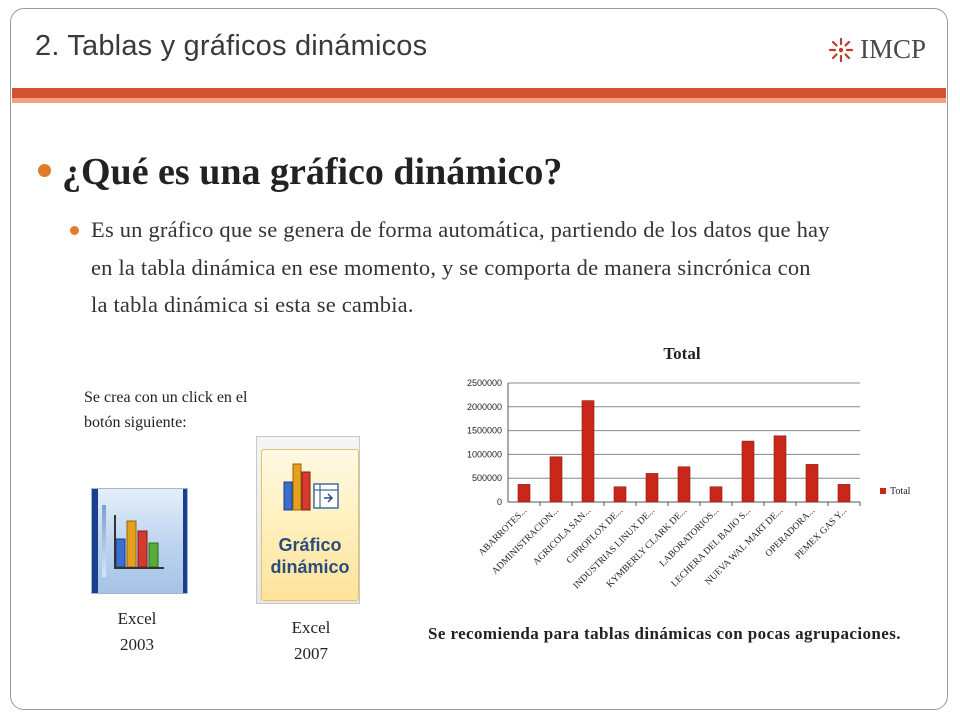 Image resolution: width=960 pixels, height=720 pixels. What do you see at coordinates (104, 541) in the screenshot?
I see `toolbar-separator` at bounding box center [104, 541].